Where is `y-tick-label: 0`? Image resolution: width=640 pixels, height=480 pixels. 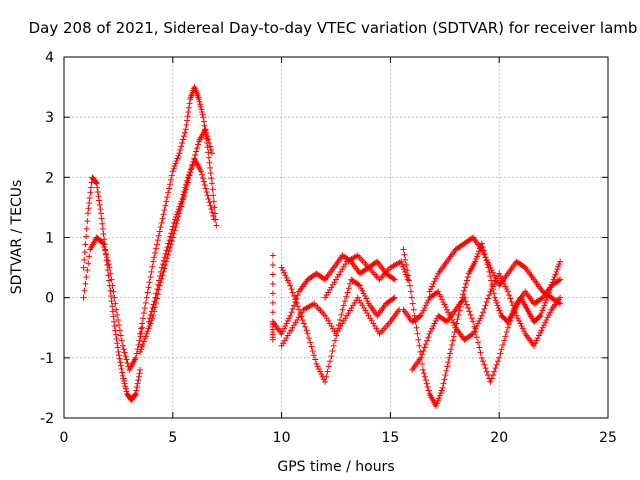
y-tick-label: 0 is located at coordinates (49, 299).